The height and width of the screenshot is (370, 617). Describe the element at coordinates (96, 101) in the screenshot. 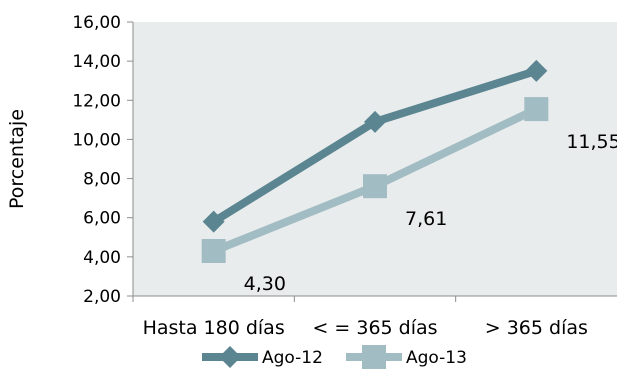

I see `y-tick-label: 12,00` at that location.